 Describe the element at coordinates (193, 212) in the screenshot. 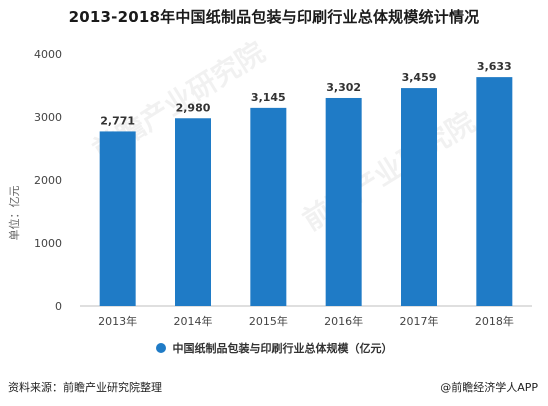

I see `bar-2014年` at that location.